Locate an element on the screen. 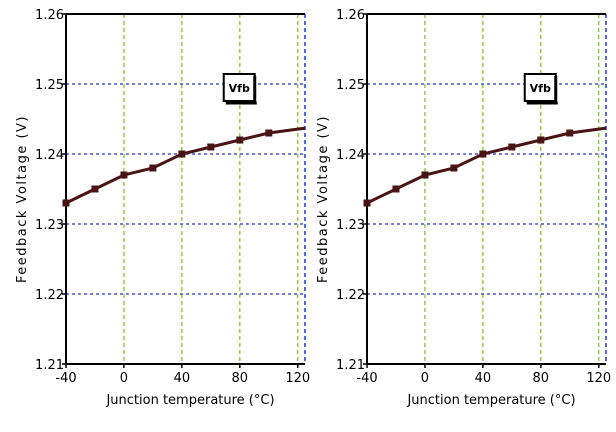  legend-box is located at coordinates (239, 87).